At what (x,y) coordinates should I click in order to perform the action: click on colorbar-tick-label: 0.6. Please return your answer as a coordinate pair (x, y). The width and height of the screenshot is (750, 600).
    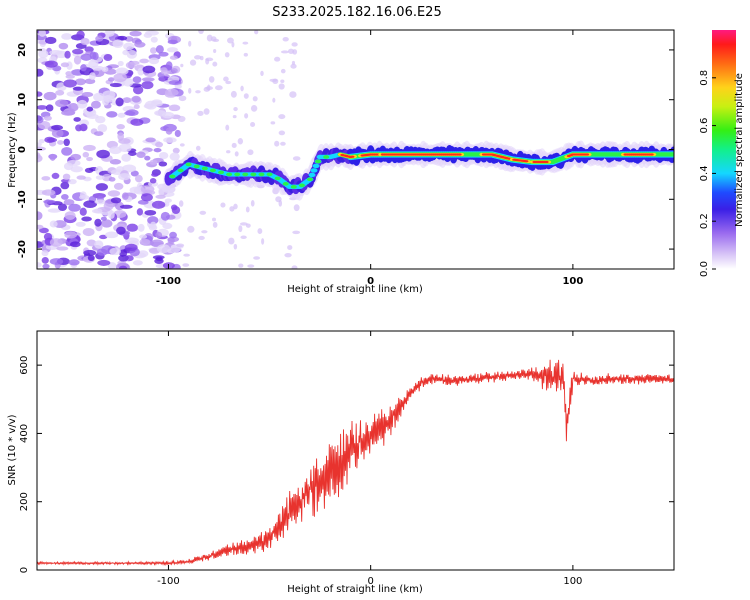
    Looking at the image, I should click on (704, 126).